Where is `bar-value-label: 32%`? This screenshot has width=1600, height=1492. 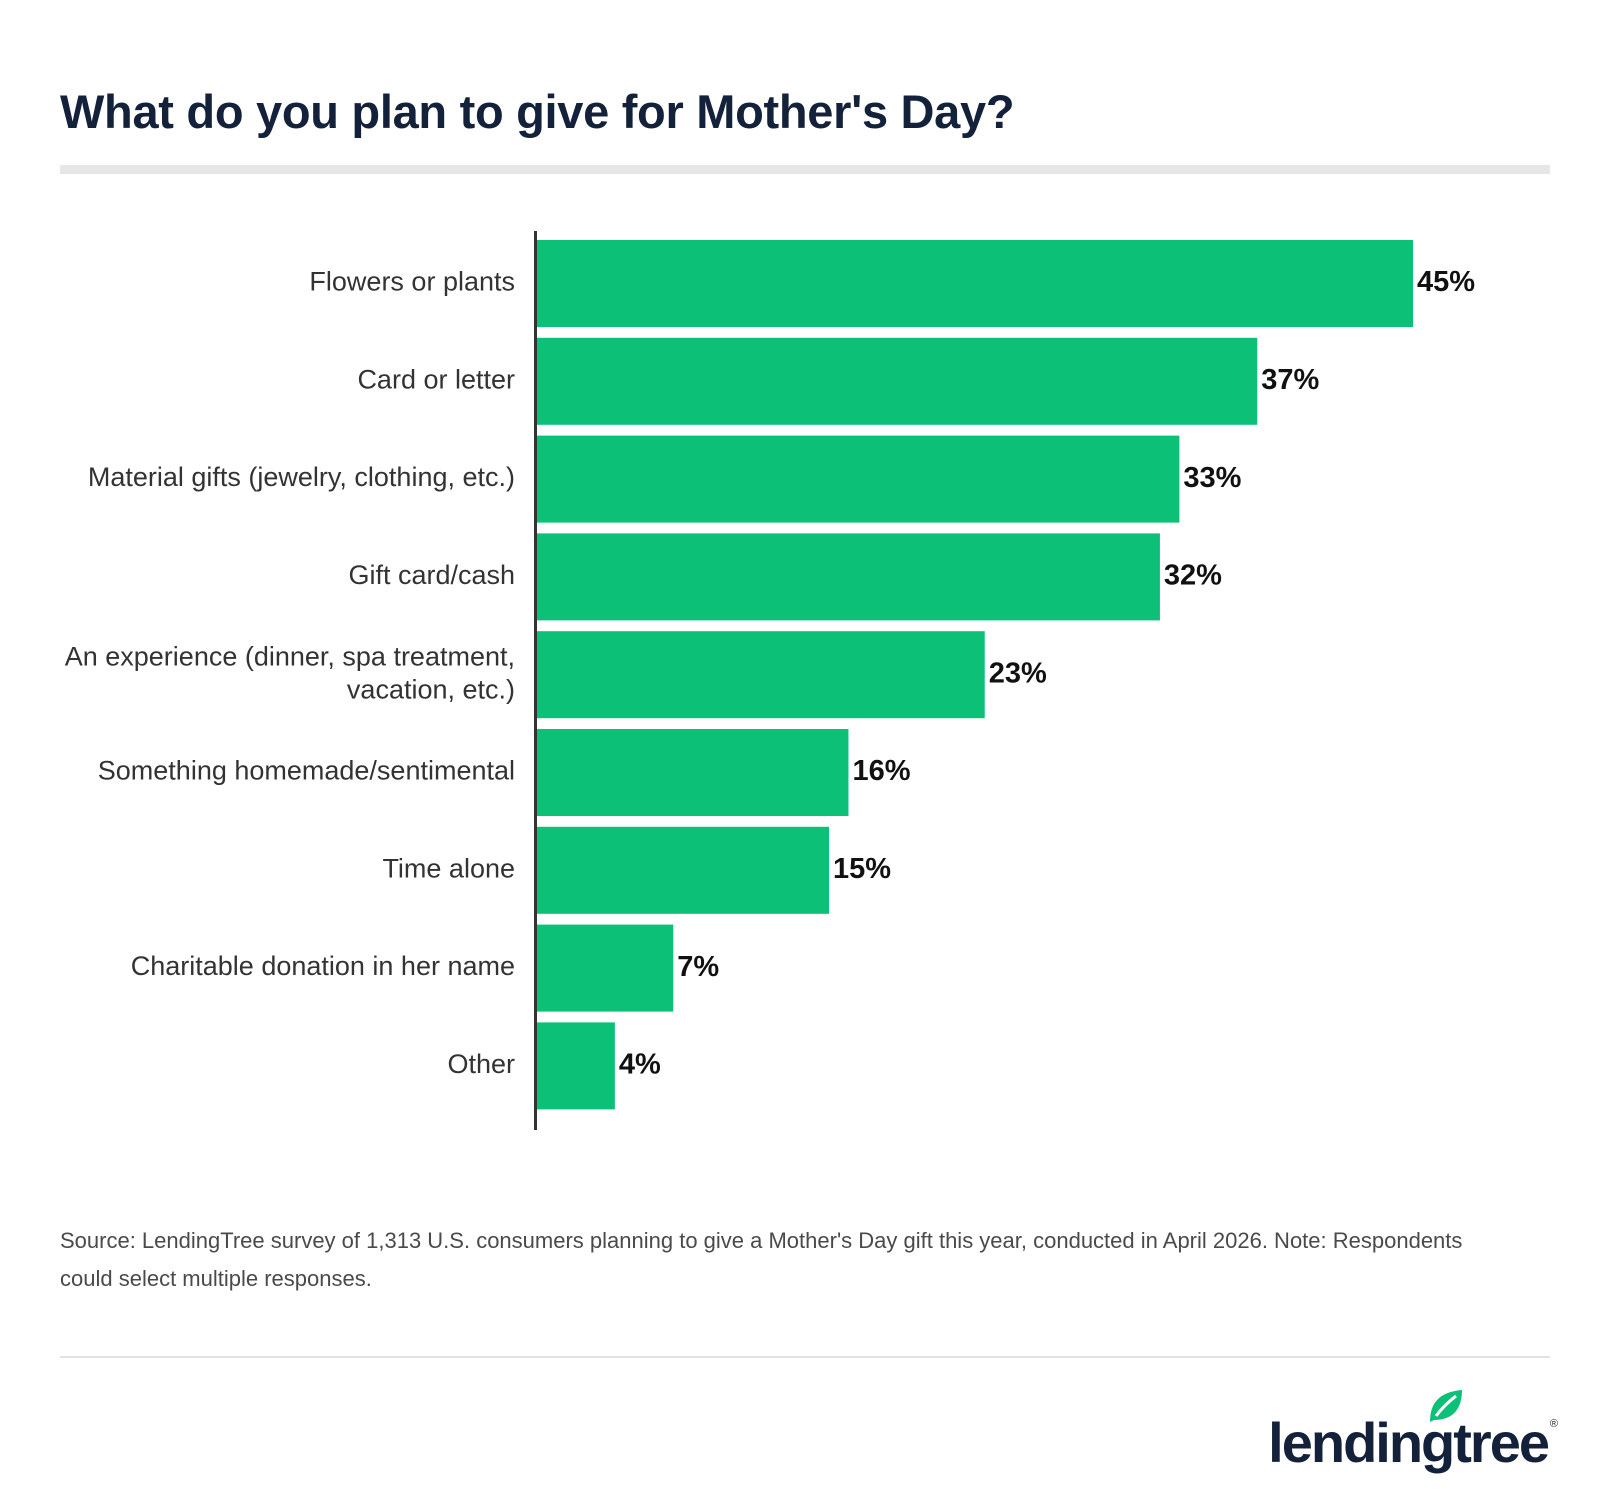 bar-value-label: 32% is located at coordinates (1193, 576).